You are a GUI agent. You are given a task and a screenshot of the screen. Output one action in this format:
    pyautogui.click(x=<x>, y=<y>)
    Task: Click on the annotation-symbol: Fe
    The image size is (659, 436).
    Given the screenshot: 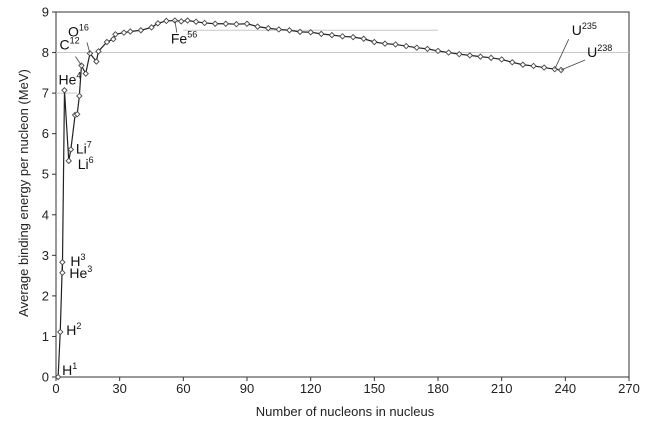 What is the action you would take?
    pyautogui.click(x=179, y=39)
    